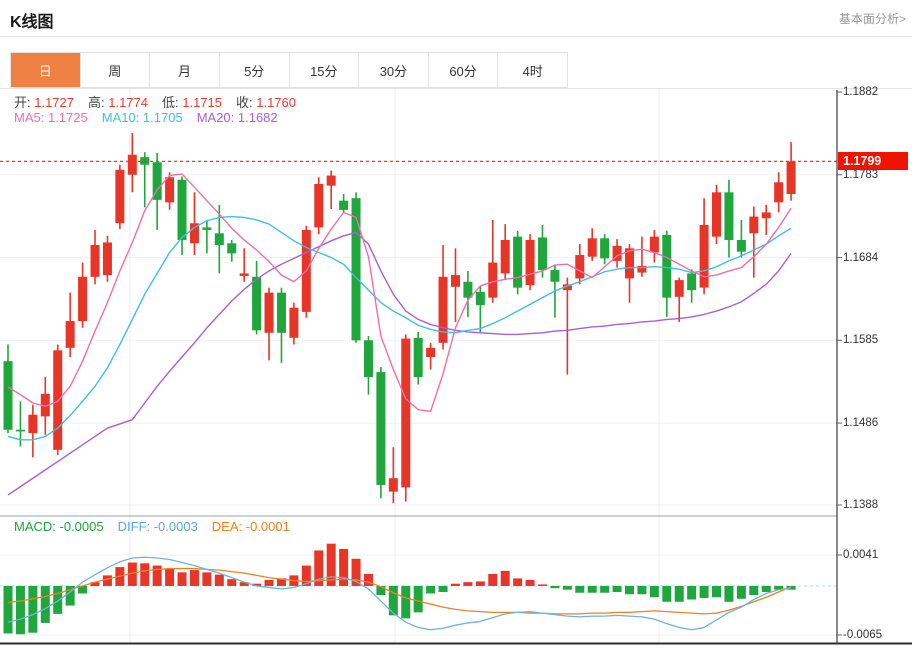 This screenshot has height=649, width=912. I want to click on tab-period-4: 15分, so click(324, 70).